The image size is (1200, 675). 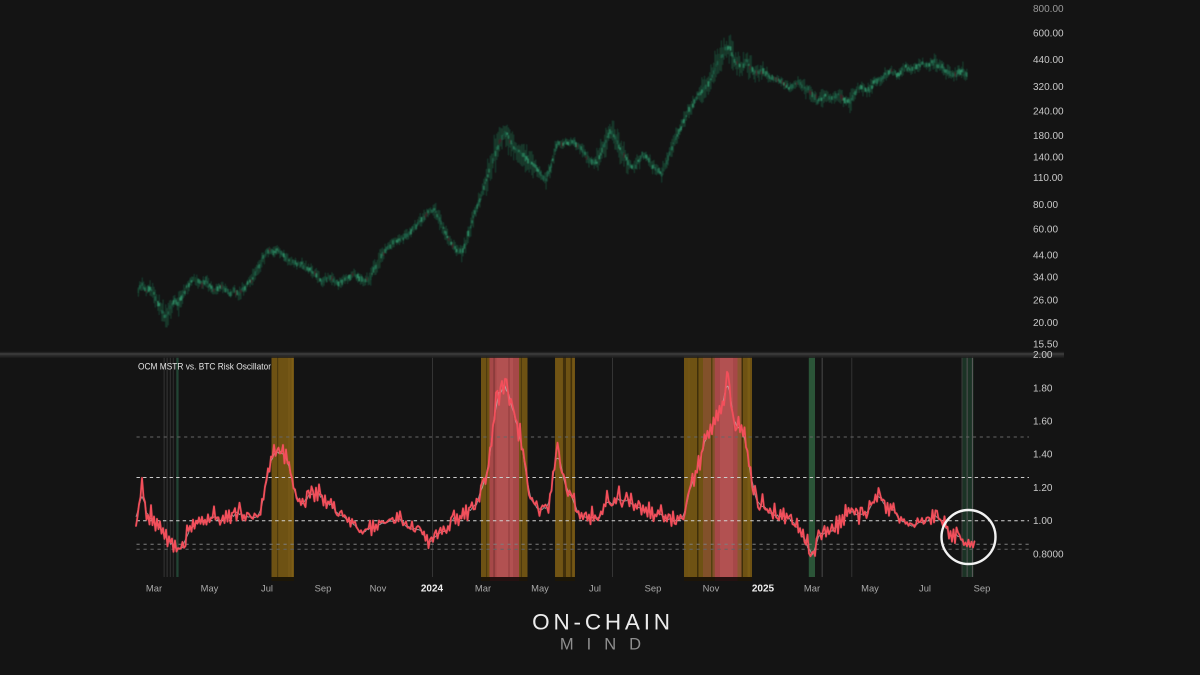 What do you see at coordinates (1045, 205) in the screenshot?
I see `svg-text: 80.00` at bounding box center [1045, 205].